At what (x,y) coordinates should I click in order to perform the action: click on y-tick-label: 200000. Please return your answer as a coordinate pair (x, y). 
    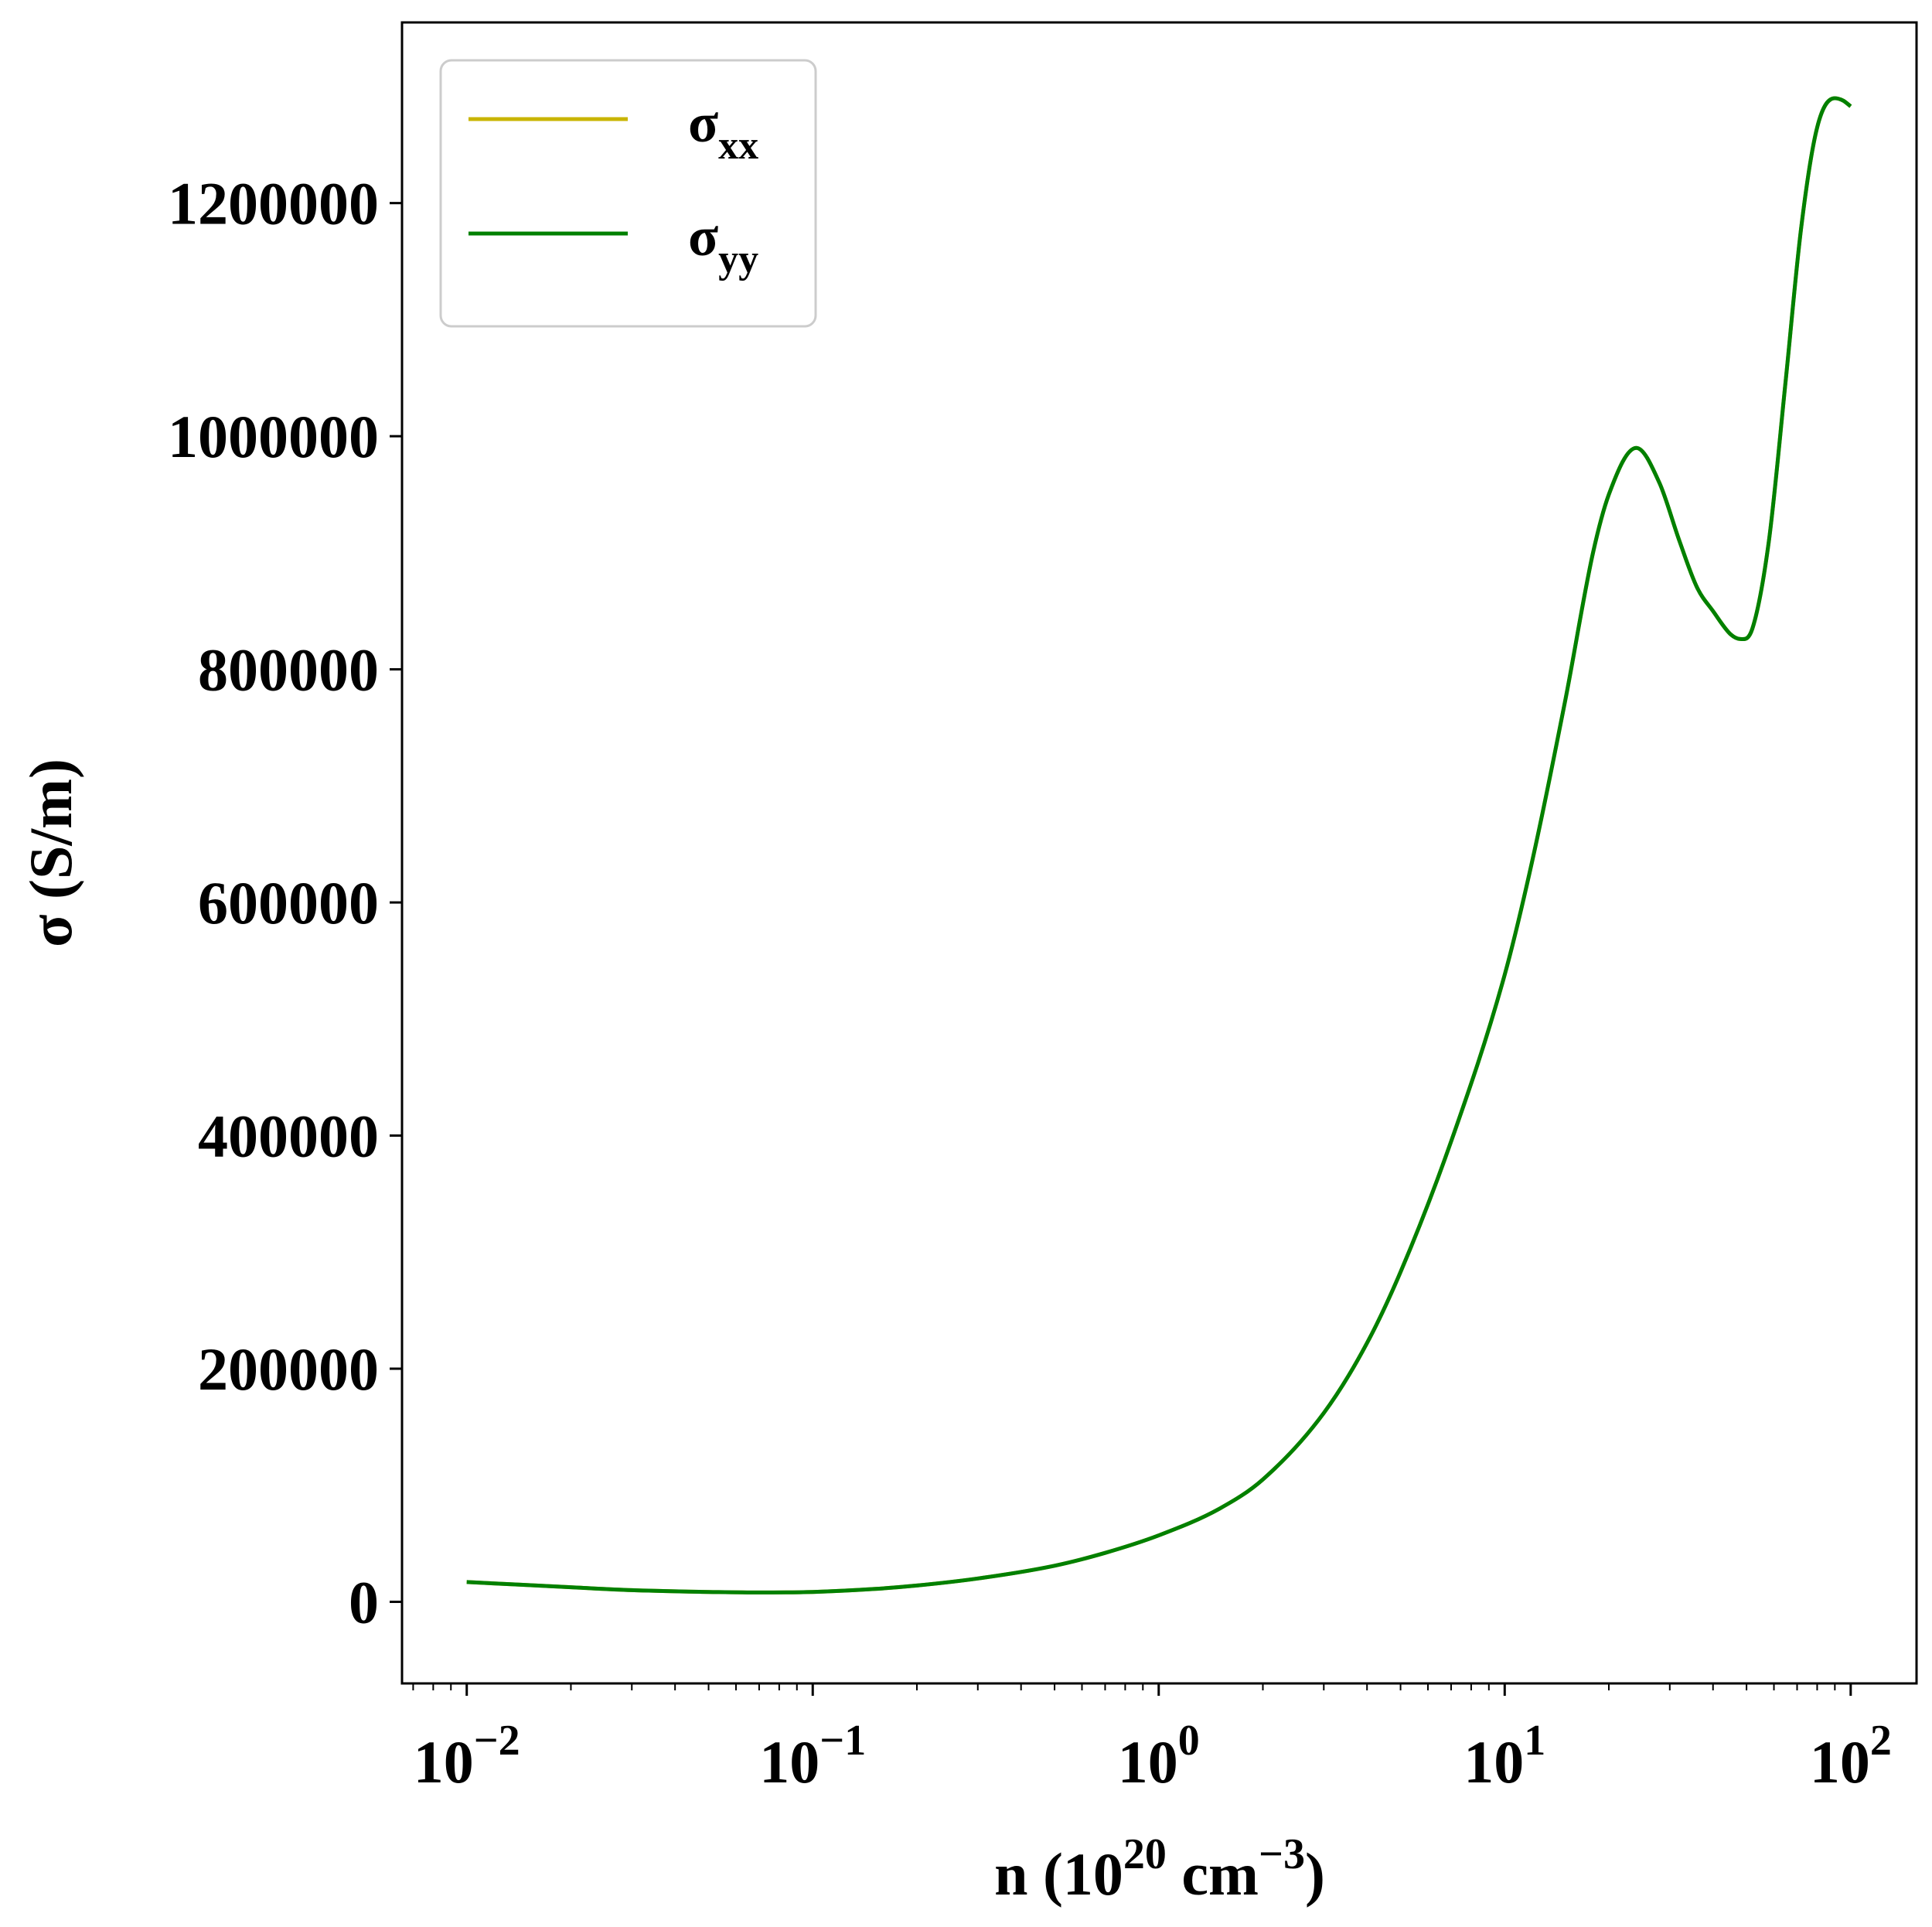
    Looking at the image, I should click on (288, 1369).